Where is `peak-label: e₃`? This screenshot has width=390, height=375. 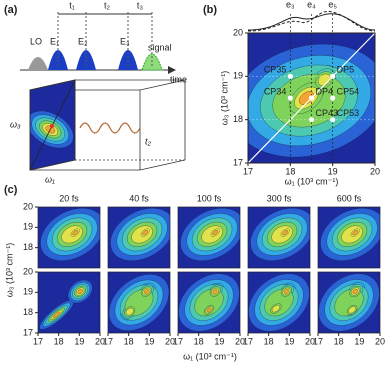 peak-label: e₃ is located at coordinates (290, 4).